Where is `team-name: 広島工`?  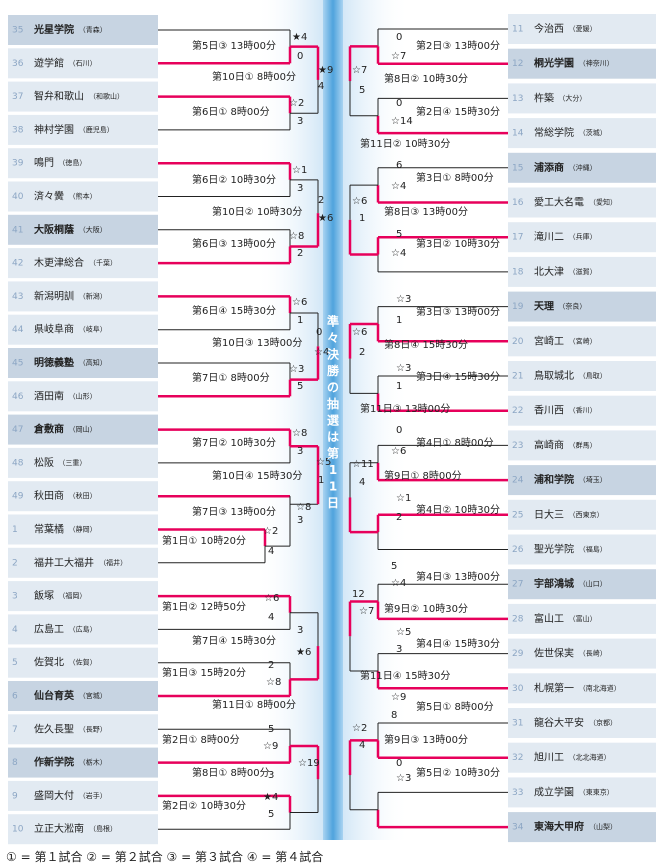
team-name: 広島工 is located at coordinates (49, 628).